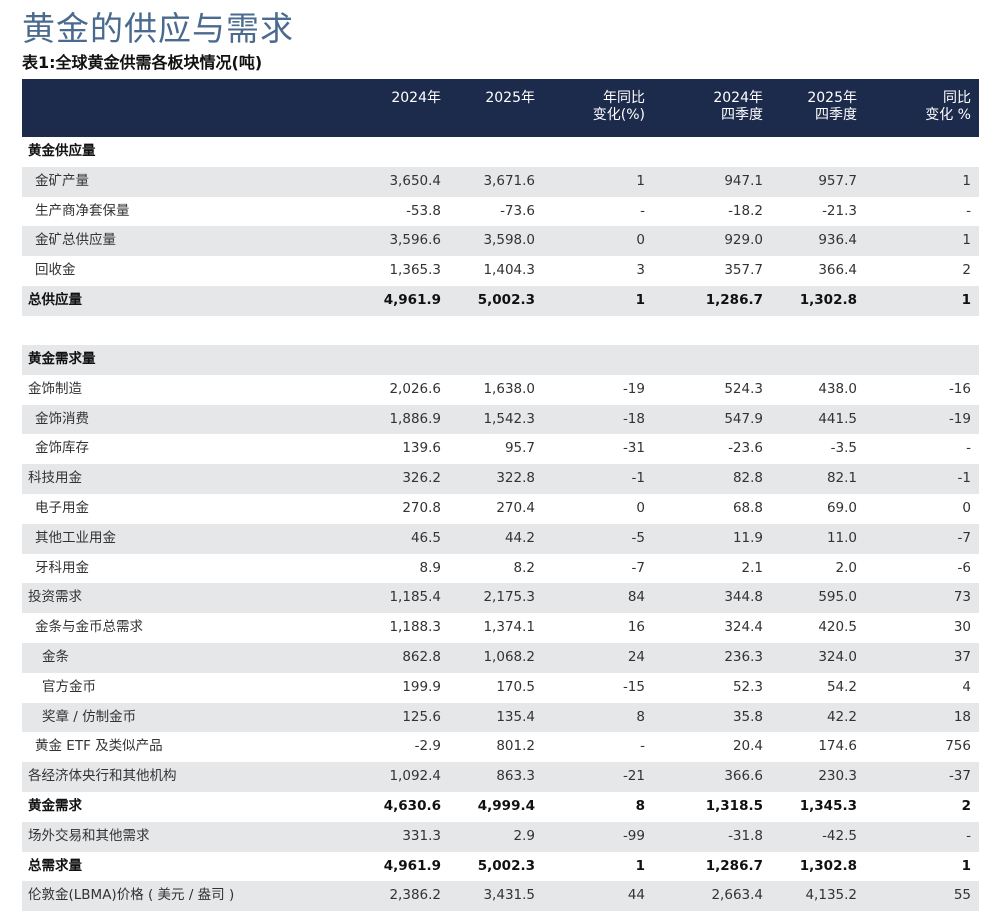  I want to click on cell-value: -99, so click(633, 835).